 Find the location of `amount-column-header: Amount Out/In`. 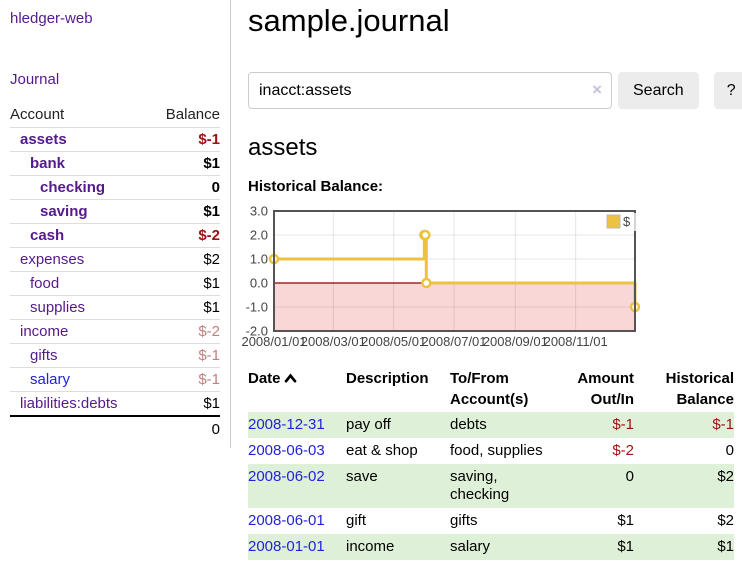

amount-column-header: Amount Out/In is located at coordinates (605, 389).